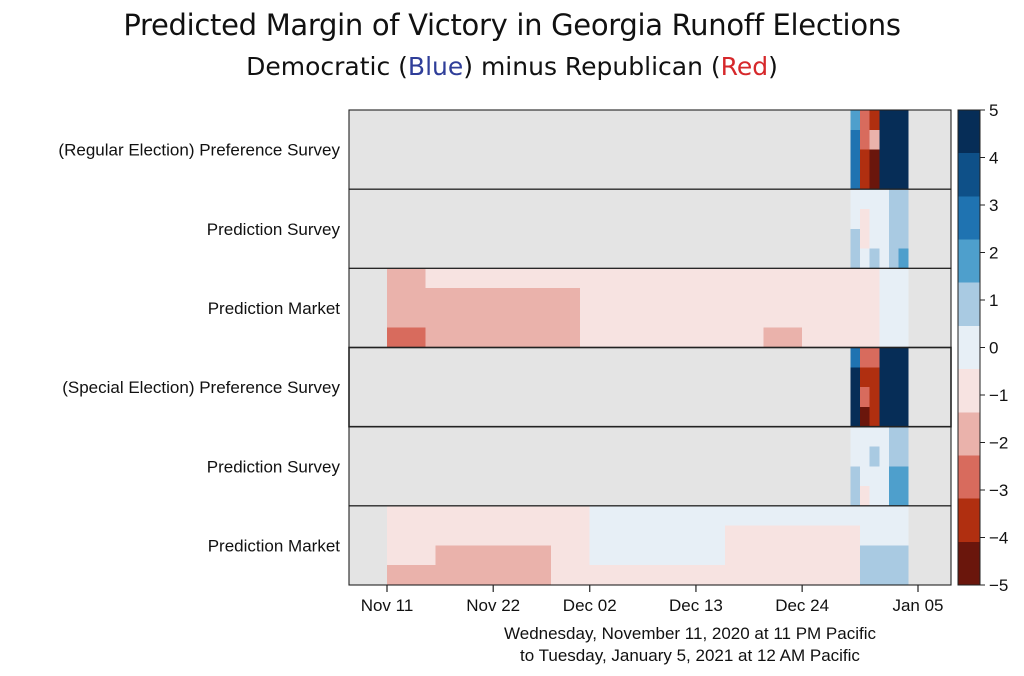 Image resolution: width=1024 pixels, height=676 pixels. What do you see at coordinates (993, 348) in the screenshot?
I see `colorbar-tick-label: 0` at bounding box center [993, 348].